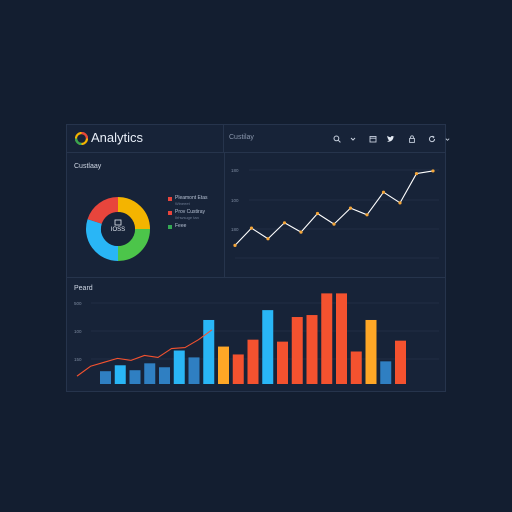 The height and width of the screenshot is (512, 512). What do you see at coordinates (224, 215) in the screenshot?
I see `panel-divider-vertical` at bounding box center [224, 215].